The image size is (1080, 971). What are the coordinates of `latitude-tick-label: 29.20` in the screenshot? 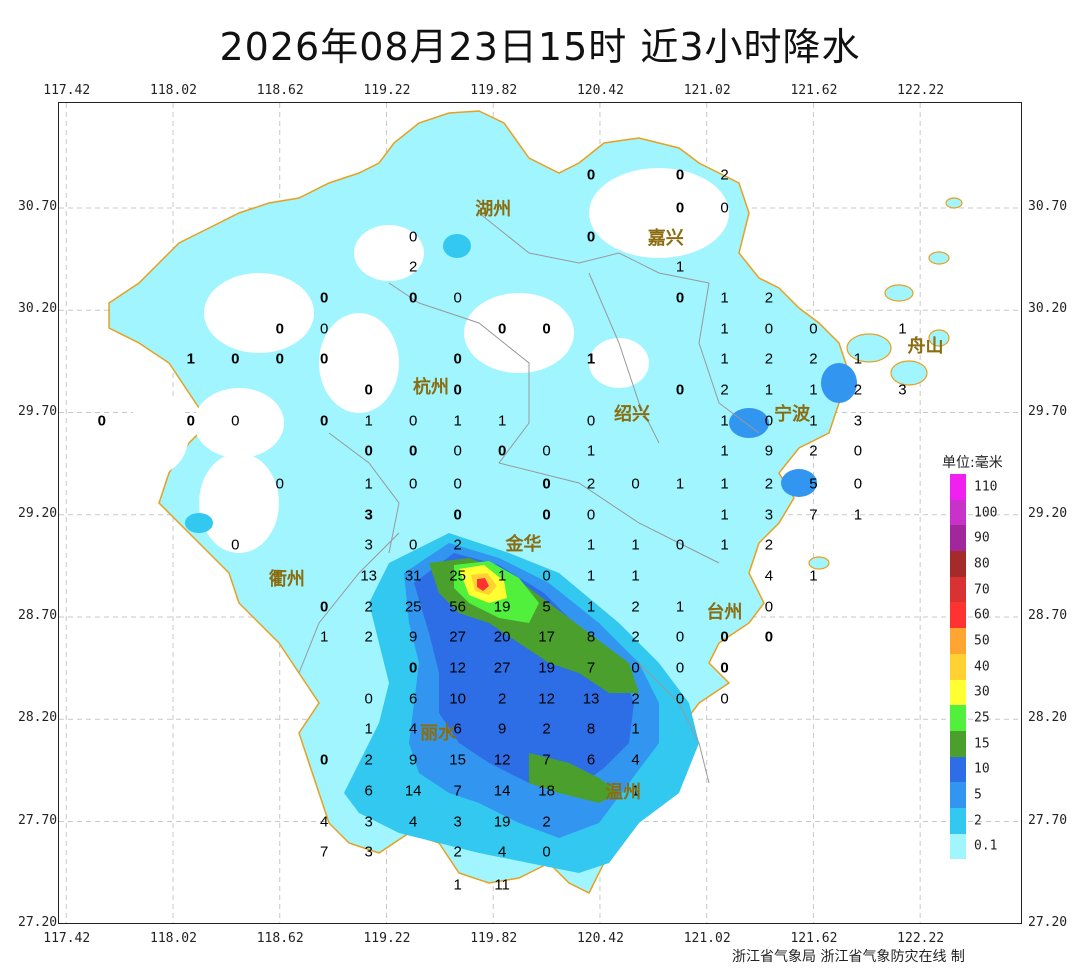 It's located at (38, 513).